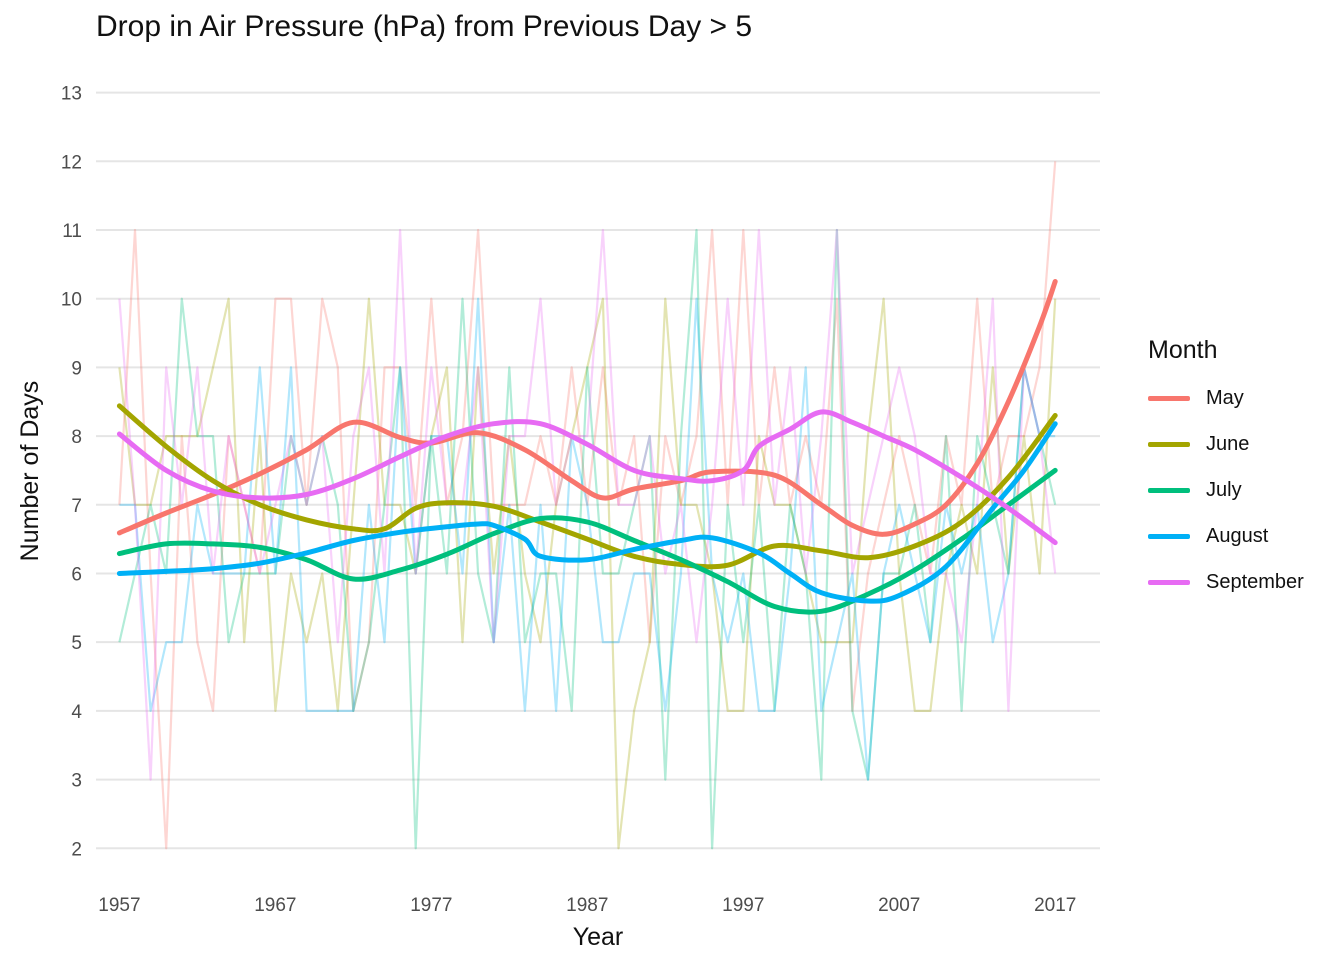 Image resolution: width=1344 pixels, height=960 pixels. What do you see at coordinates (119, 905) in the screenshot?
I see `x-tick-label: 1957` at bounding box center [119, 905].